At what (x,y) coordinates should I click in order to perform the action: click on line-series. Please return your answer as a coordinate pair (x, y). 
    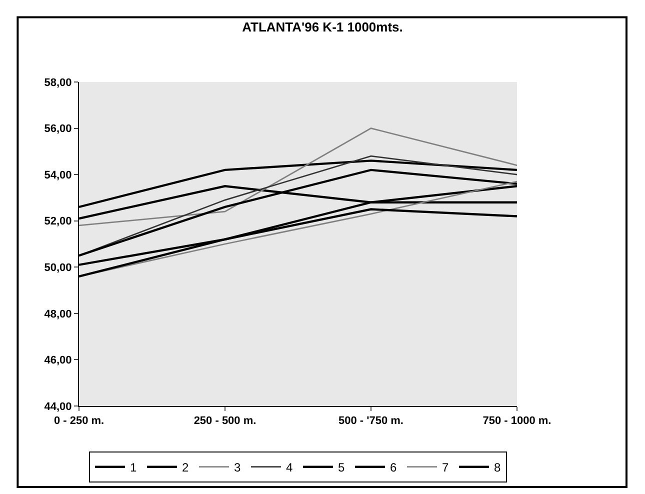
    Looking at the image, I should click on (298, 177).